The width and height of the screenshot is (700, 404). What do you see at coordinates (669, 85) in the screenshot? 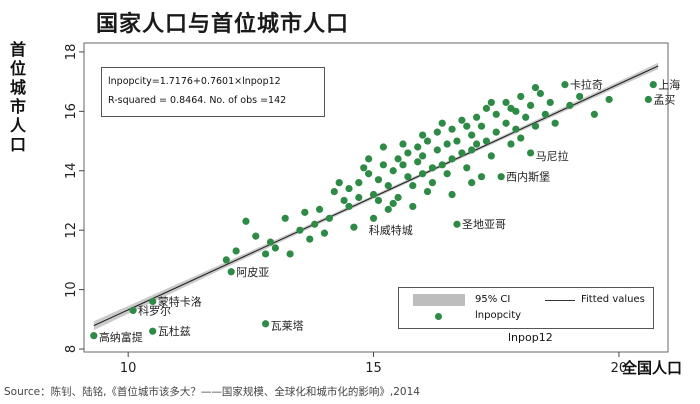
I see `point-label: 上海` at bounding box center [669, 85].